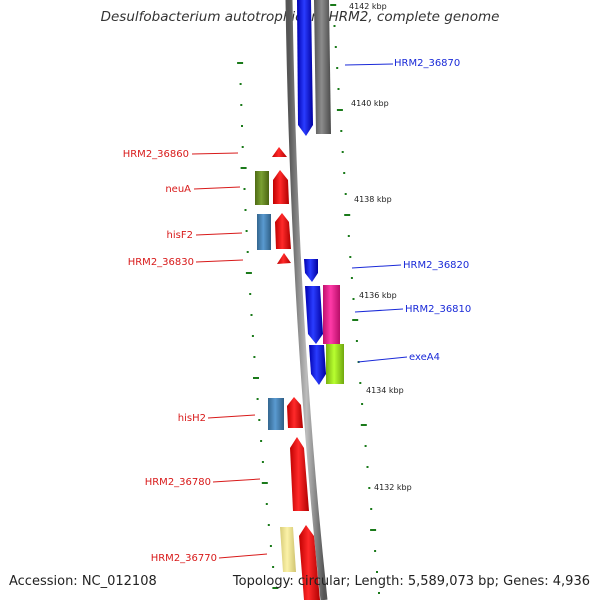 The width and height of the screenshot is (600, 600). I want to click on kbp-label-4132: 4132 kbp, so click(393, 487).